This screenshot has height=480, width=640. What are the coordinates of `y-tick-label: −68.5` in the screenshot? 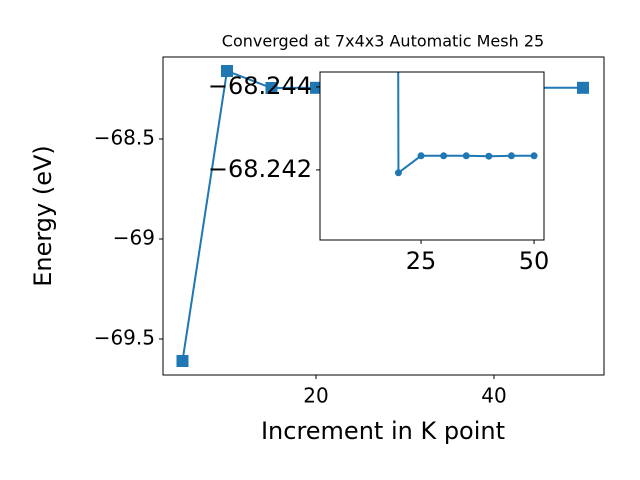 It's located at (124, 138).